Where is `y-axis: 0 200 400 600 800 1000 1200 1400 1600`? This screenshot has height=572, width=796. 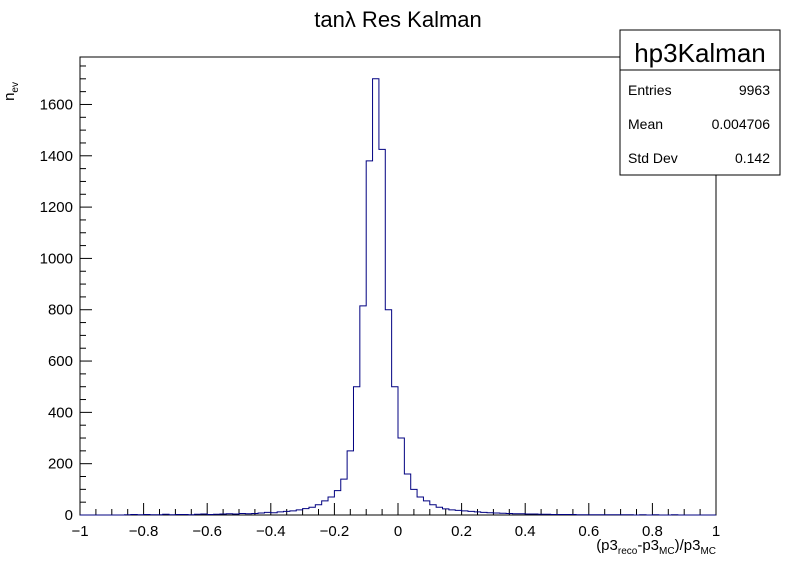 y-axis: 0 200 400 600 800 1000 1200 1400 1600 is located at coordinates (66, 294).